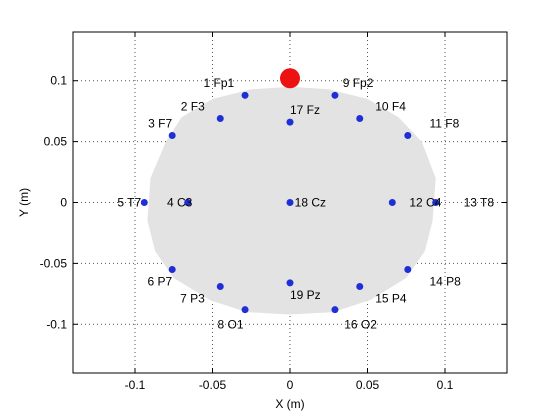 The image size is (560, 420). I want to click on electrode-label-14-p8: 14 P8, so click(446, 282).